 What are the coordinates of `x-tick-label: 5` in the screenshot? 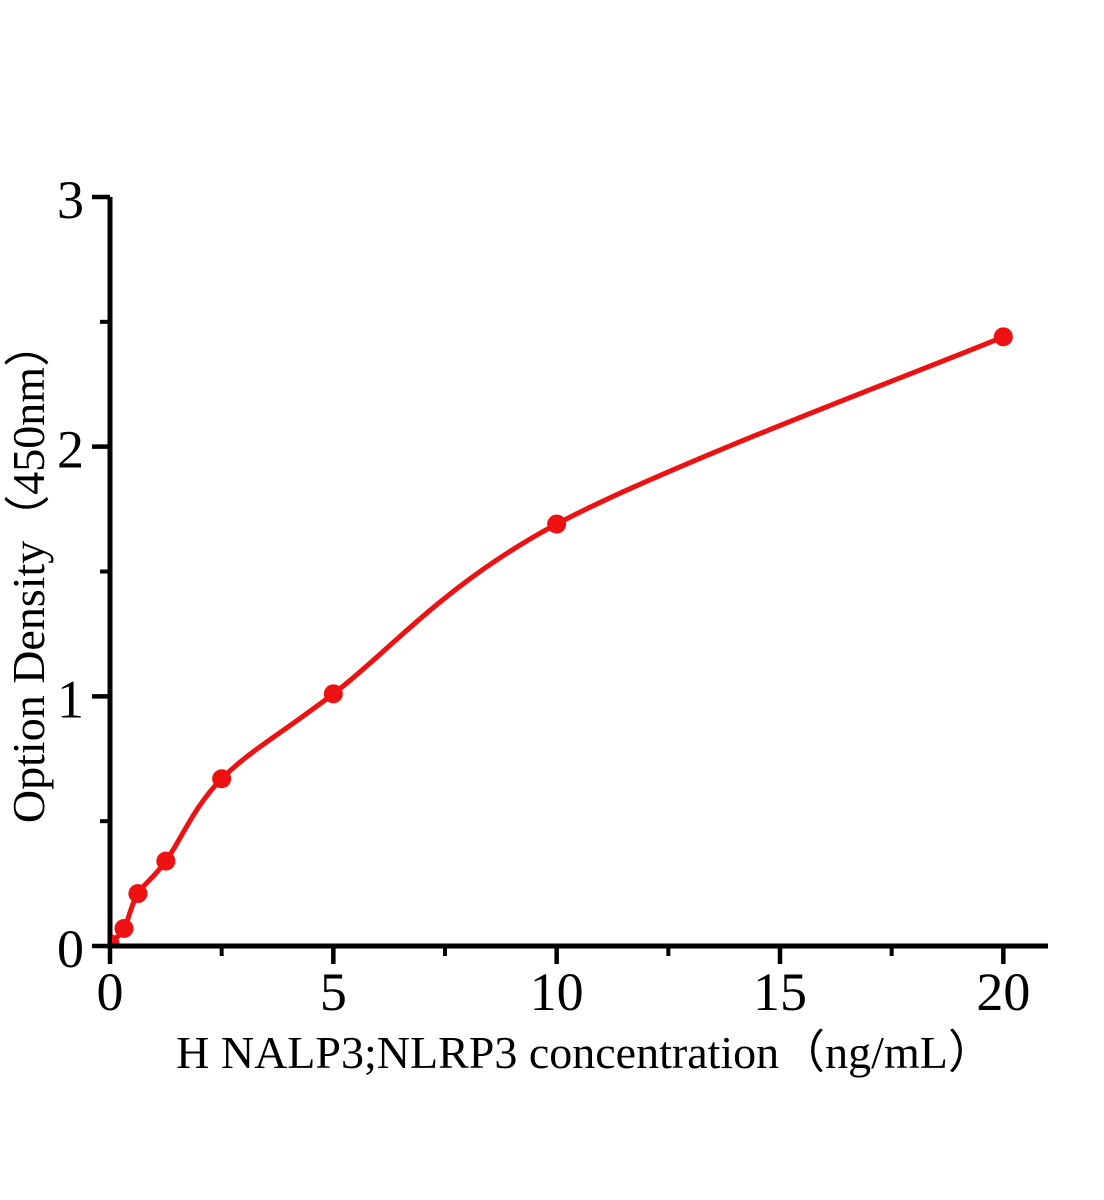 It's located at (333, 992).